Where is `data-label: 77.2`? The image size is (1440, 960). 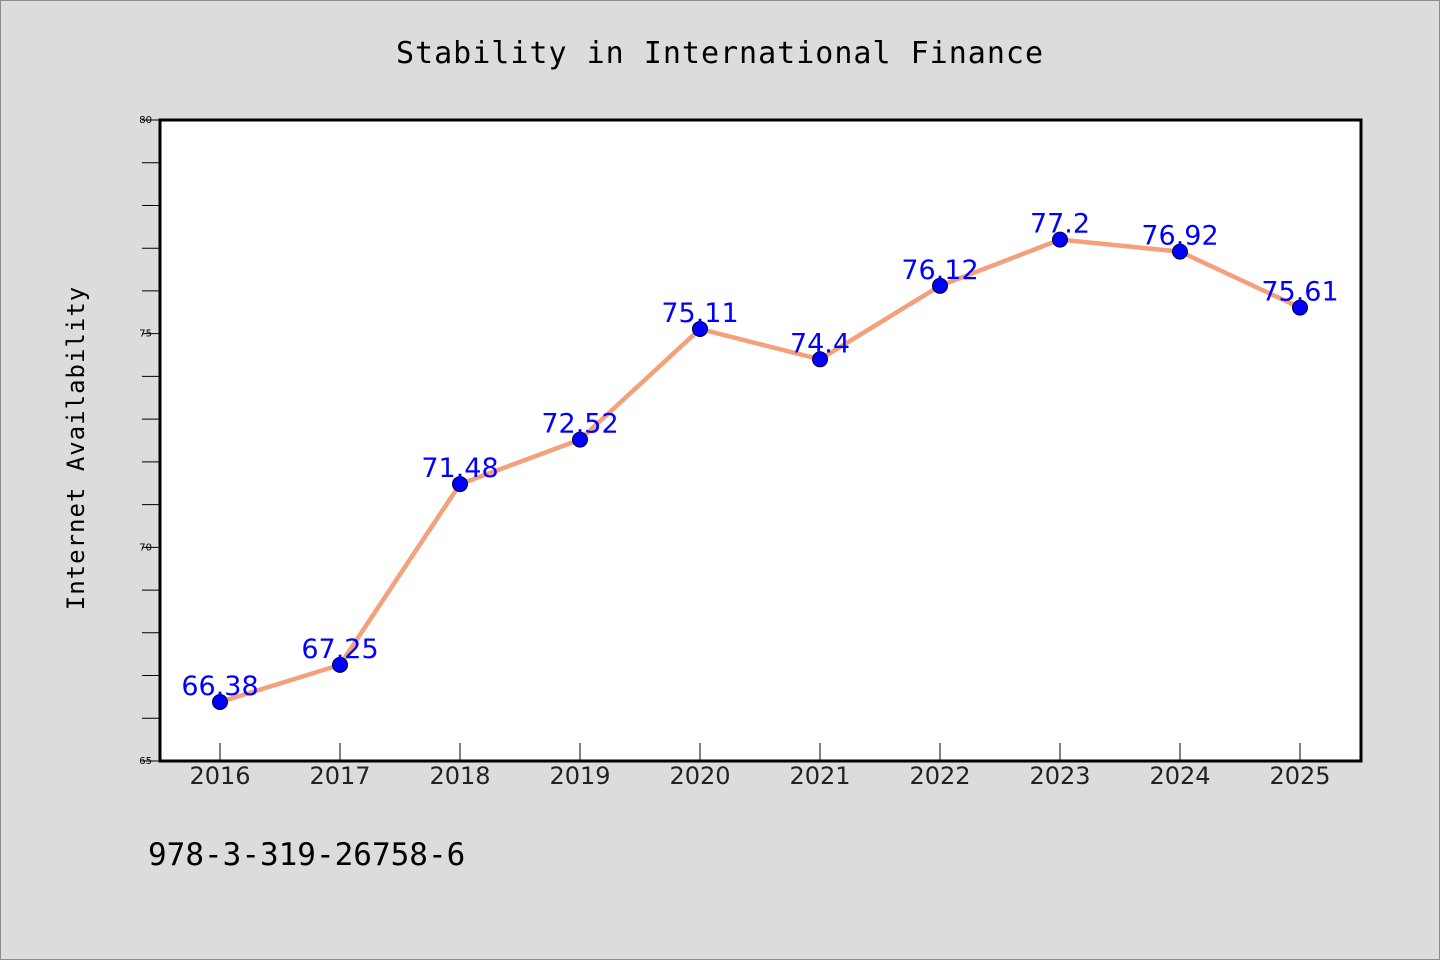
data-label: 77.2 is located at coordinates (1060, 224).